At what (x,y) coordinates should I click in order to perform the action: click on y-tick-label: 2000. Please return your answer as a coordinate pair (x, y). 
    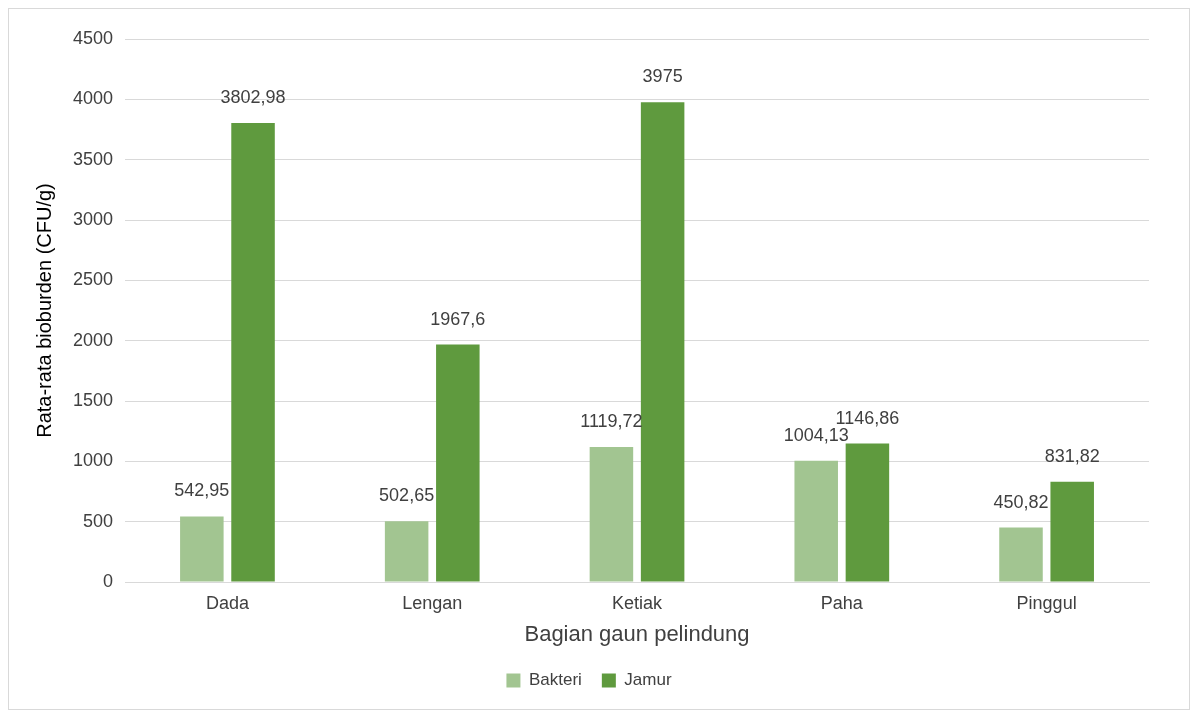
    Looking at the image, I should click on (93, 339).